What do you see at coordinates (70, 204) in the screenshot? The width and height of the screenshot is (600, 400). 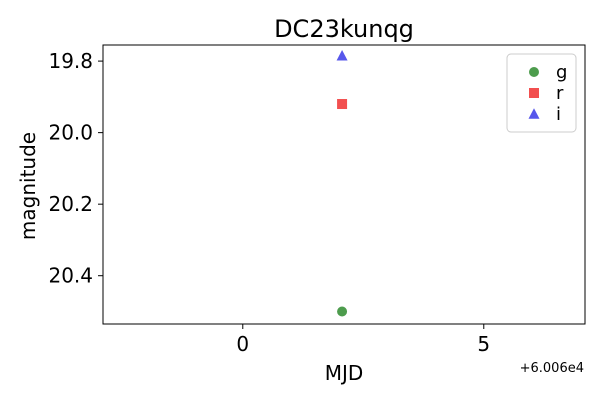 I see `y-tick-label: 20.2` at bounding box center [70, 204].